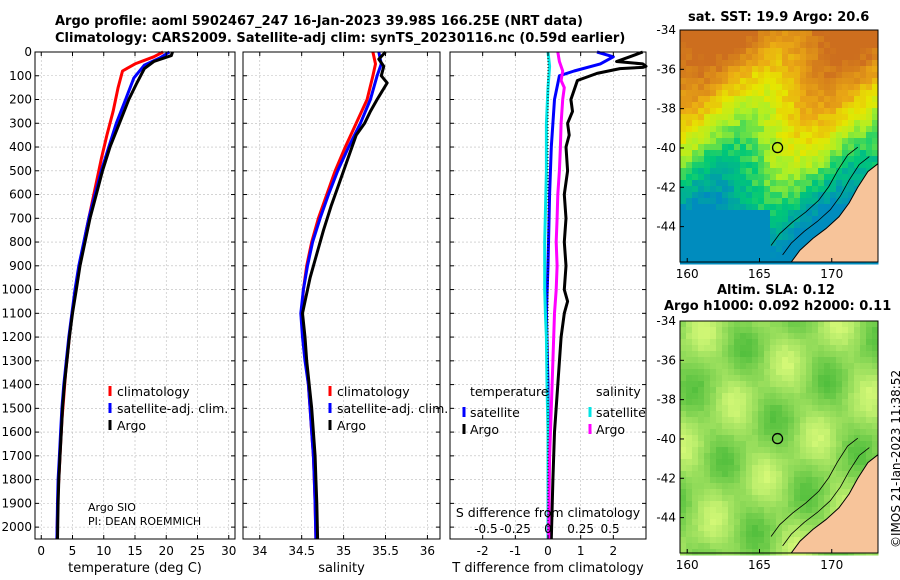 The image size is (900, 580). I want to click on bathymetry-contour, so click(814, 487).